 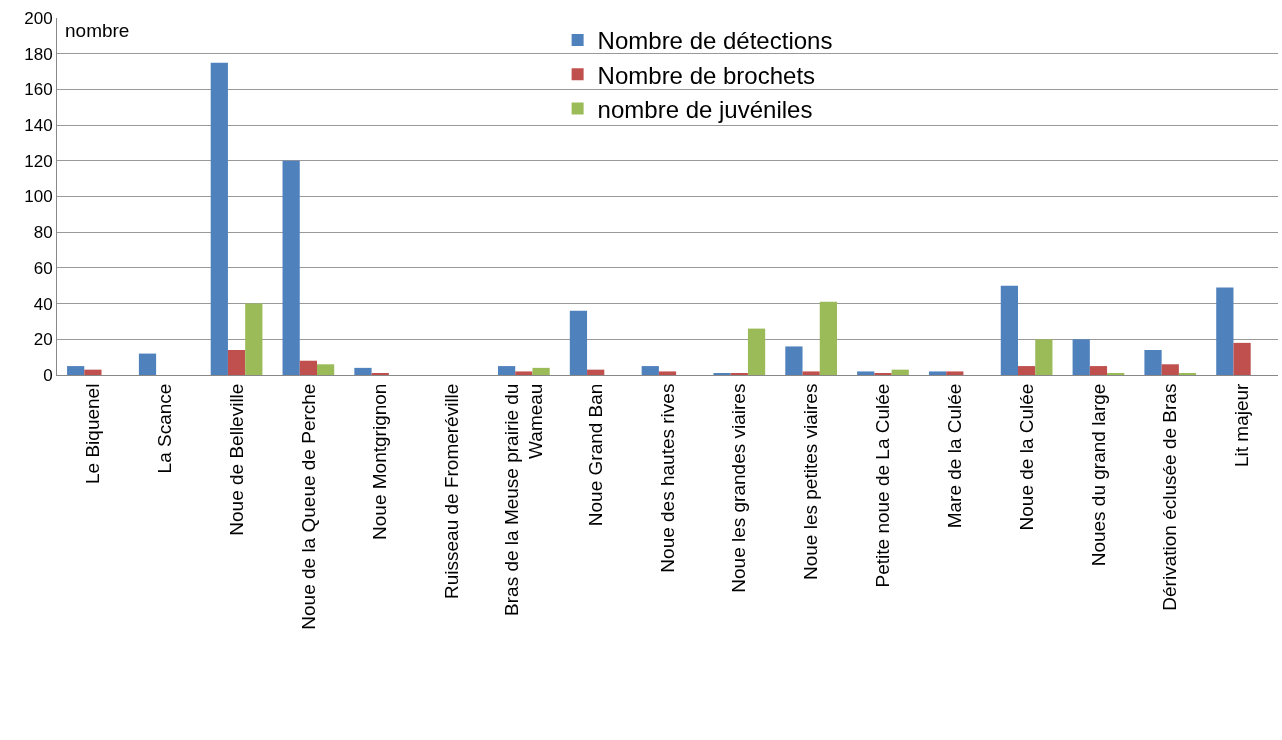 What do you see at coordinates (38, 90) in the screenshot?
I see `y-tick-label: 160` at bounding box center [38, 90].